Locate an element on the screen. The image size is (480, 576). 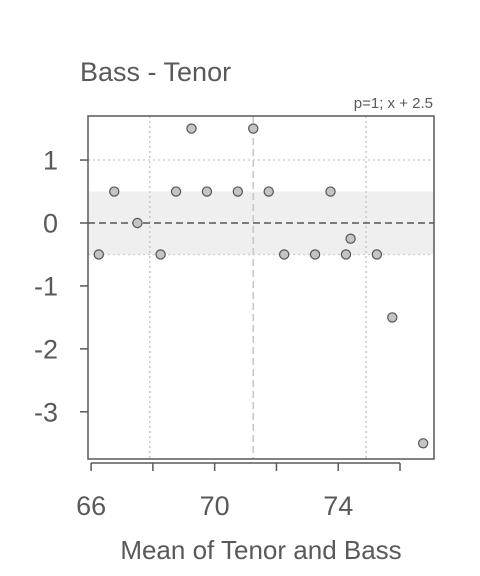
y-axis: 1 0 -1 -2 -3 is located at coordinates (61, 287).